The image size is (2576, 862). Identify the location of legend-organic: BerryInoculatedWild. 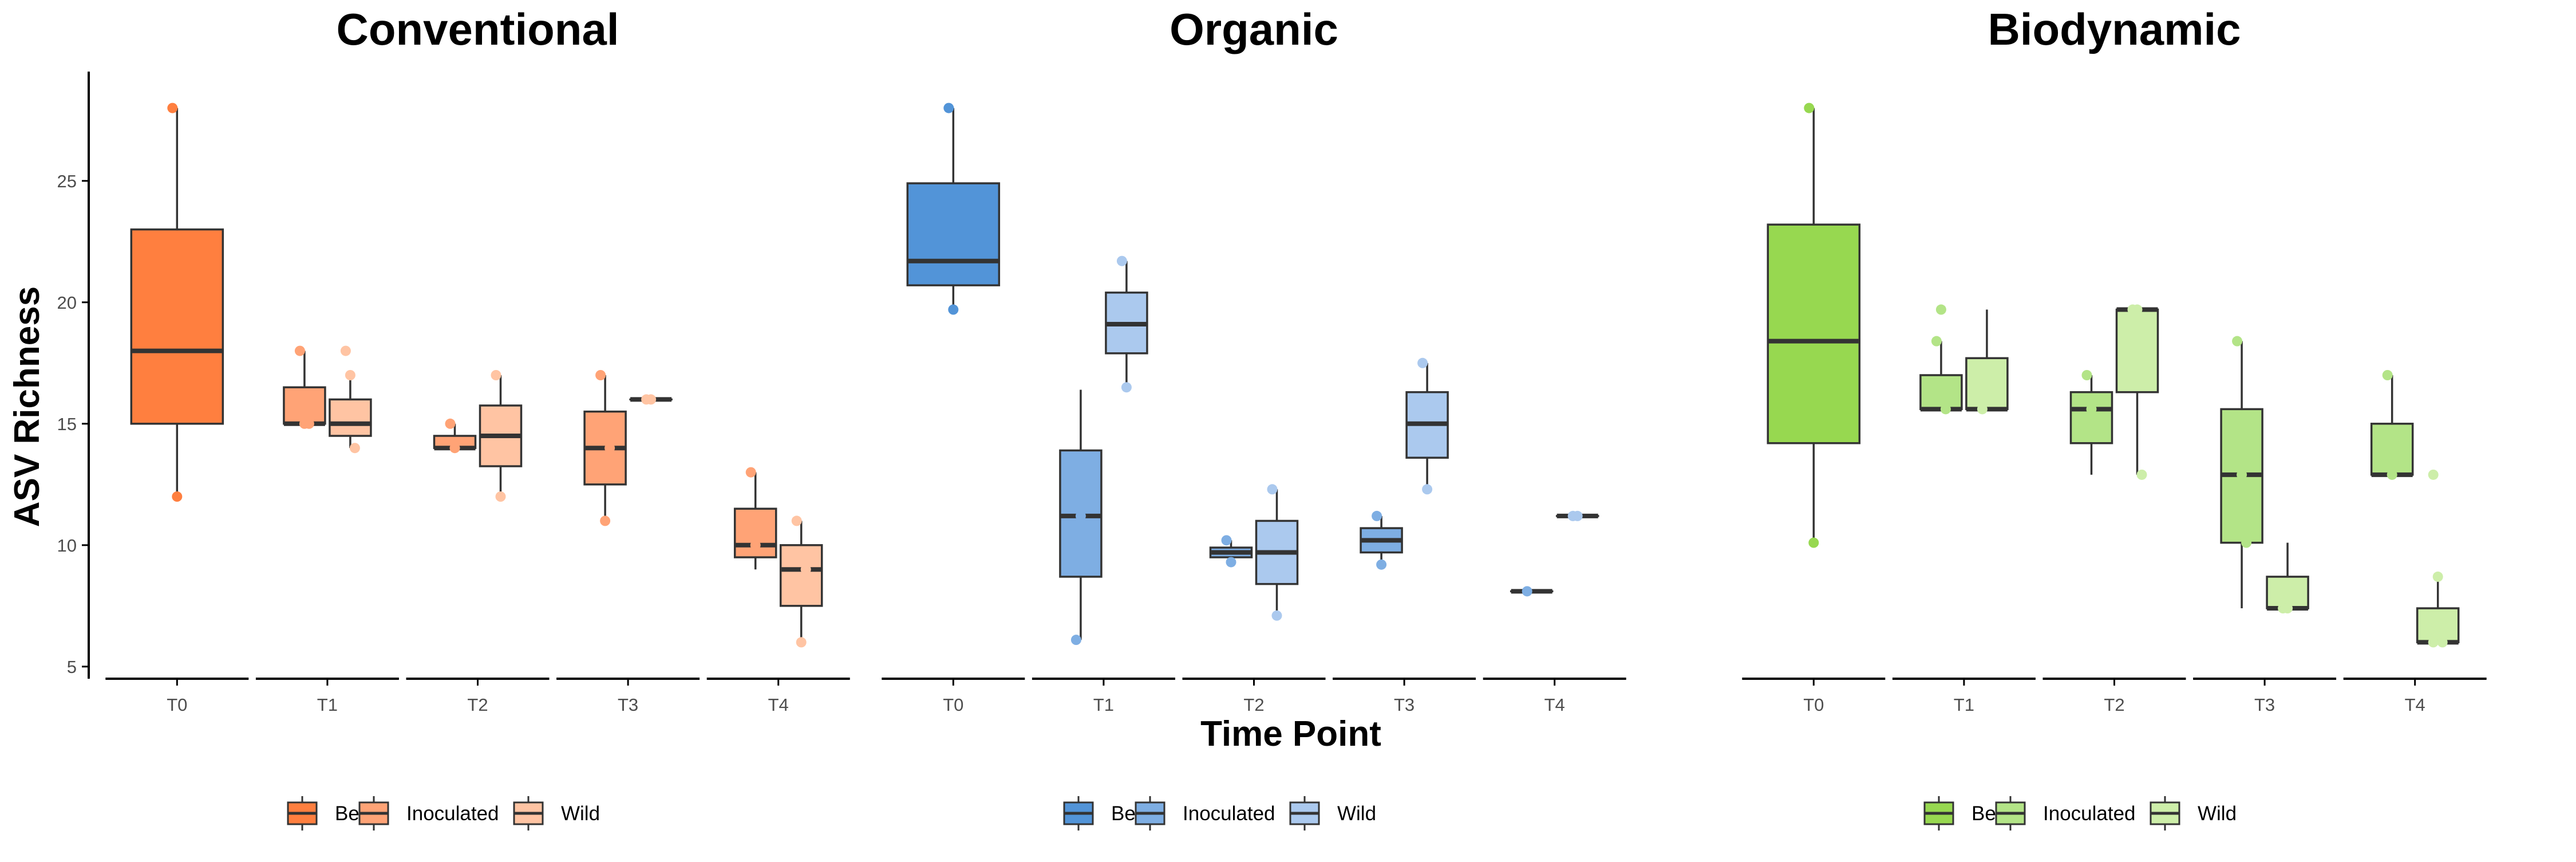
(1220, 813).